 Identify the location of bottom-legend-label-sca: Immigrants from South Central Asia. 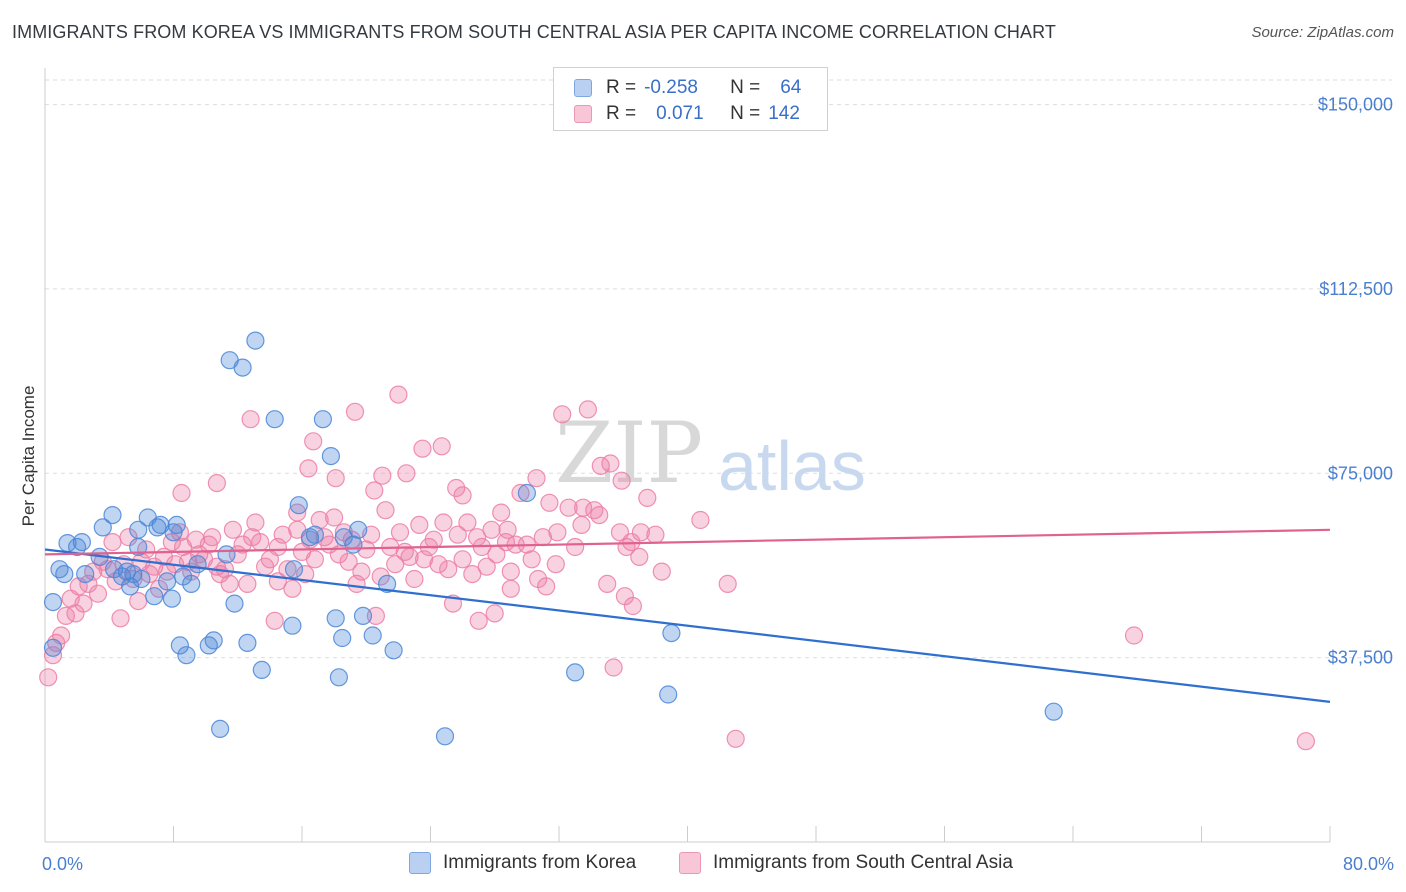
(863, 862).